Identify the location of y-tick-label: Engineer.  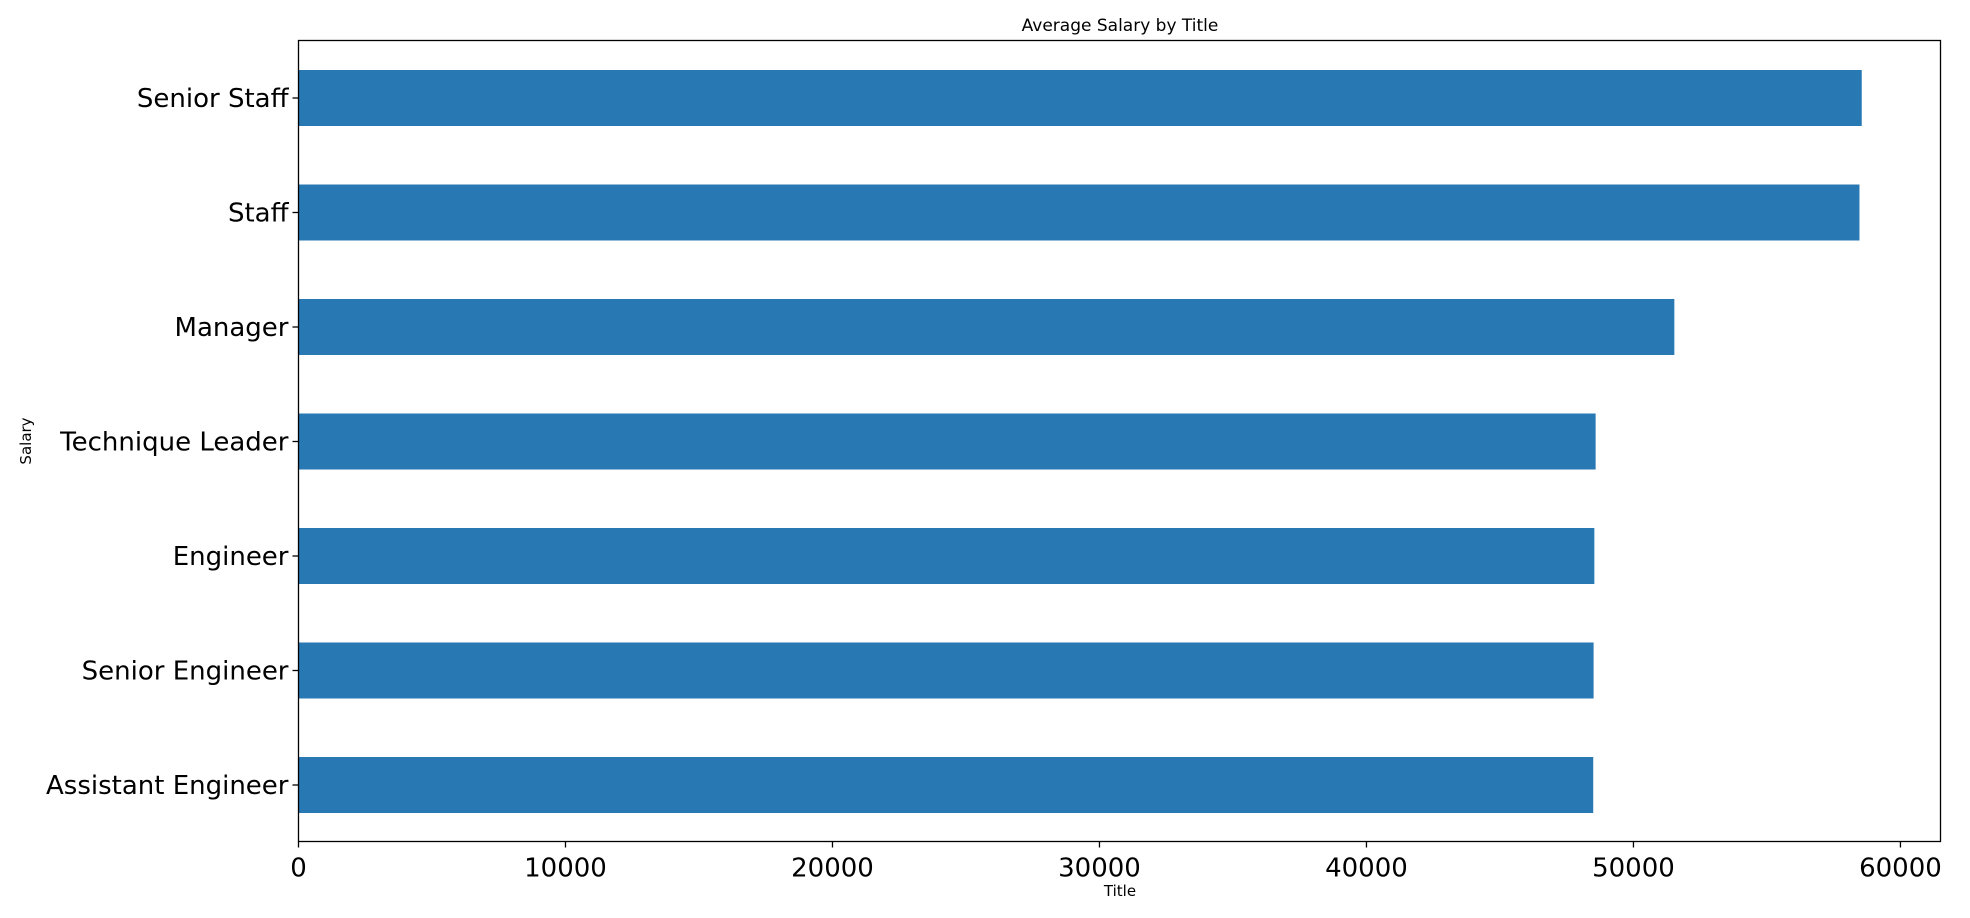
(231, 557).